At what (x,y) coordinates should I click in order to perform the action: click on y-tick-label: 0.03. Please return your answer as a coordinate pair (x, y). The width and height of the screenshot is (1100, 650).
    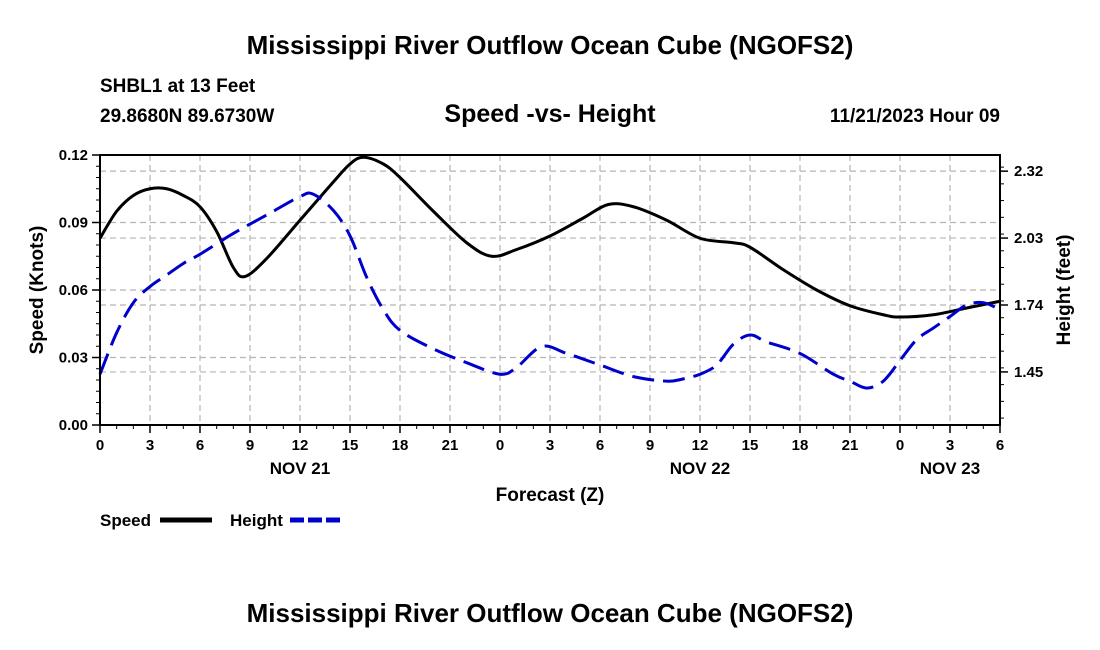
    Looking at the image, I should click on (73, 358).